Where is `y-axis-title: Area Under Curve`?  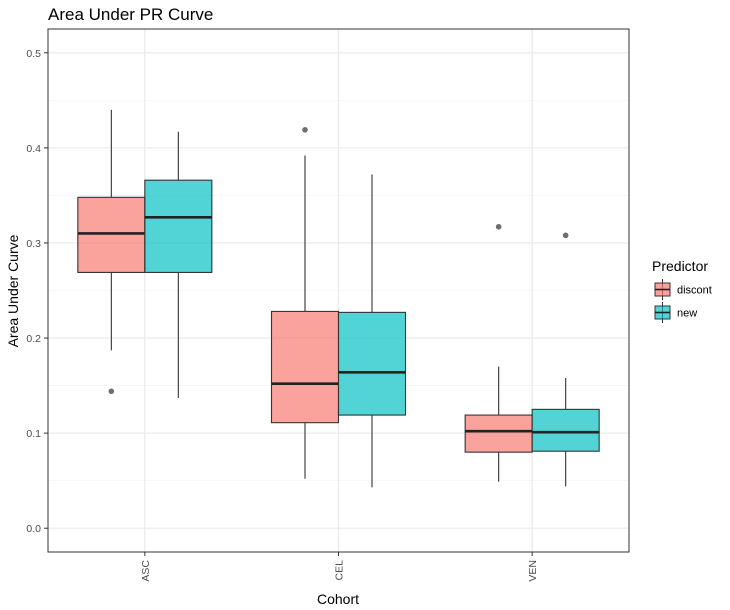 y-axis-title: Area Under Curve is located at coordinates (13, 290).